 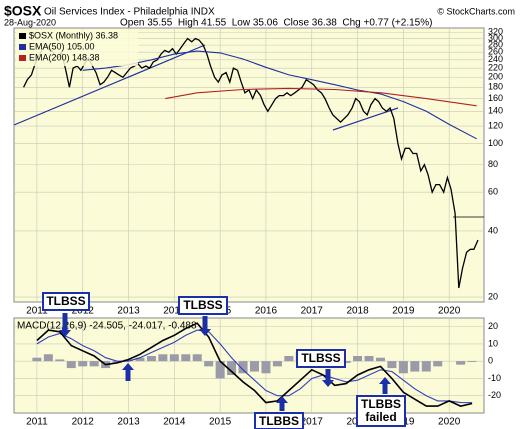 I want to click on macd-legend: MACD(12,26,9) -24.505, -24.017, -0.488, so click(x=107, y=326).